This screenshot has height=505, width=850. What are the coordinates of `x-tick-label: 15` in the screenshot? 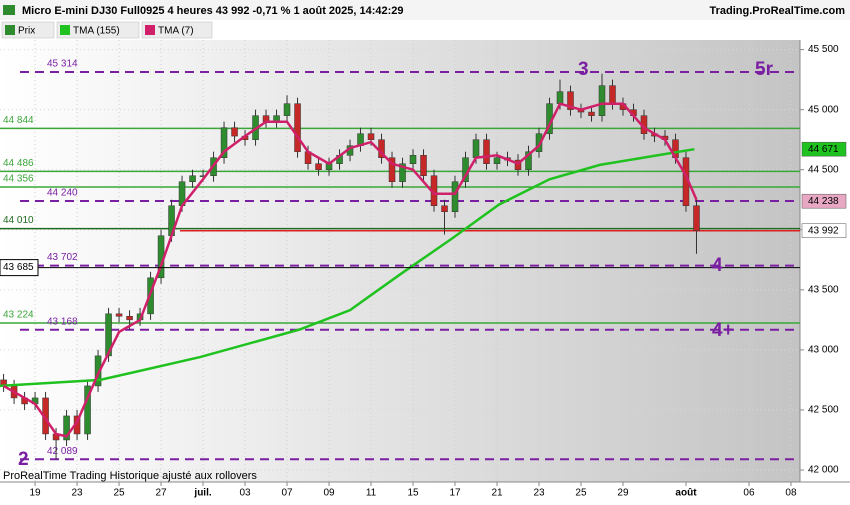 It's located at (413, 493).